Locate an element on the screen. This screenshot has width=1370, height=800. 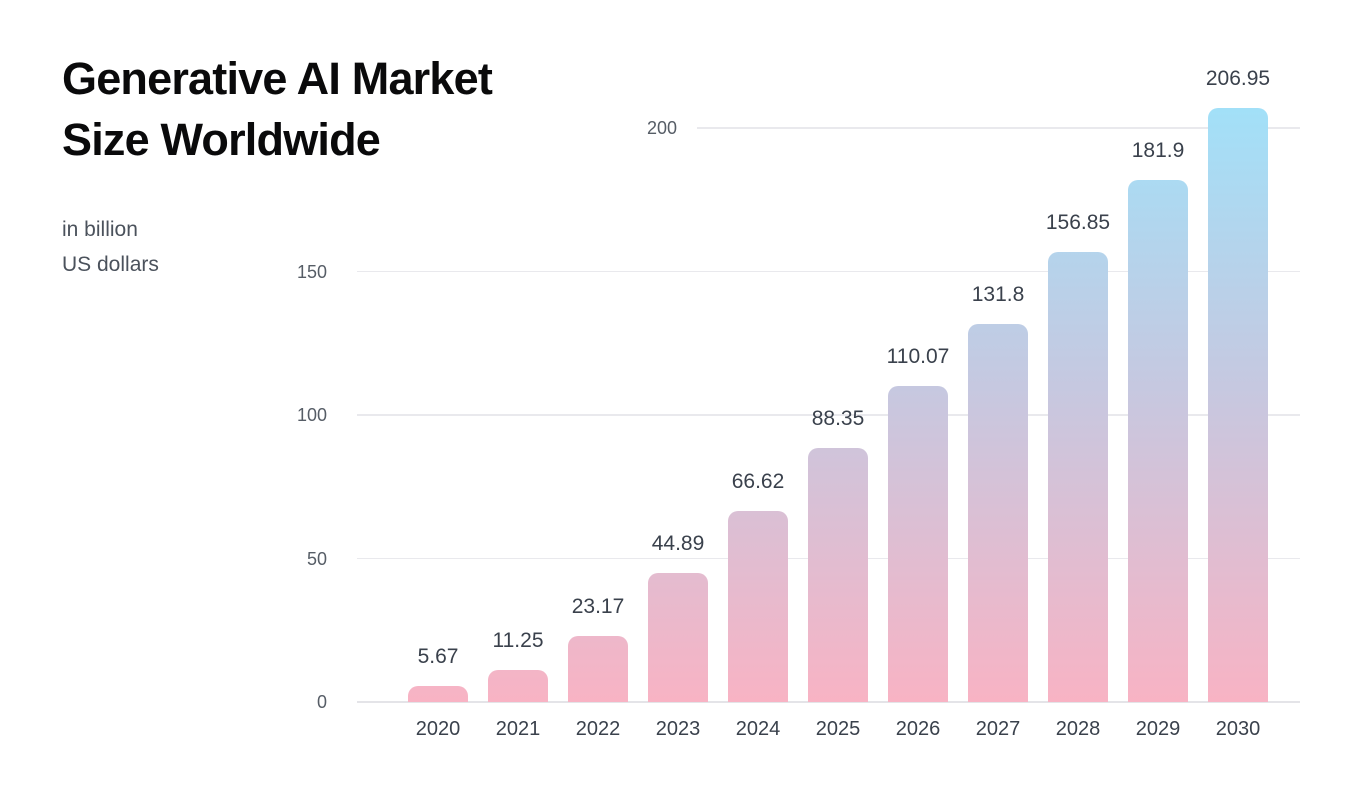
bar-2028 is located at coordinates (1078, 477).